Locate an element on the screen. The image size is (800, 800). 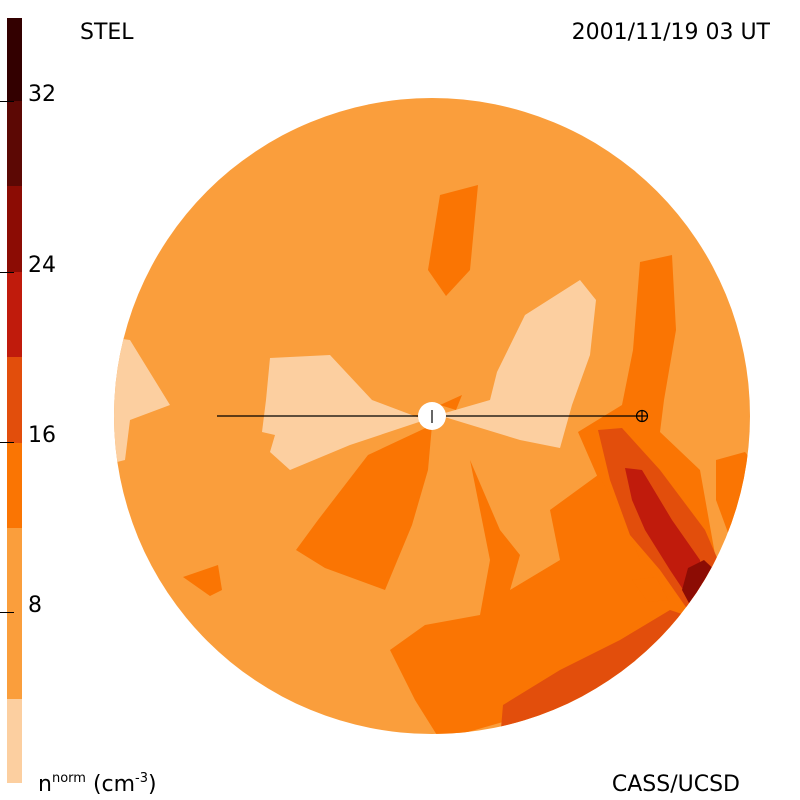
colorbar-tick-label: 8 is located at coordinates (35, 605).